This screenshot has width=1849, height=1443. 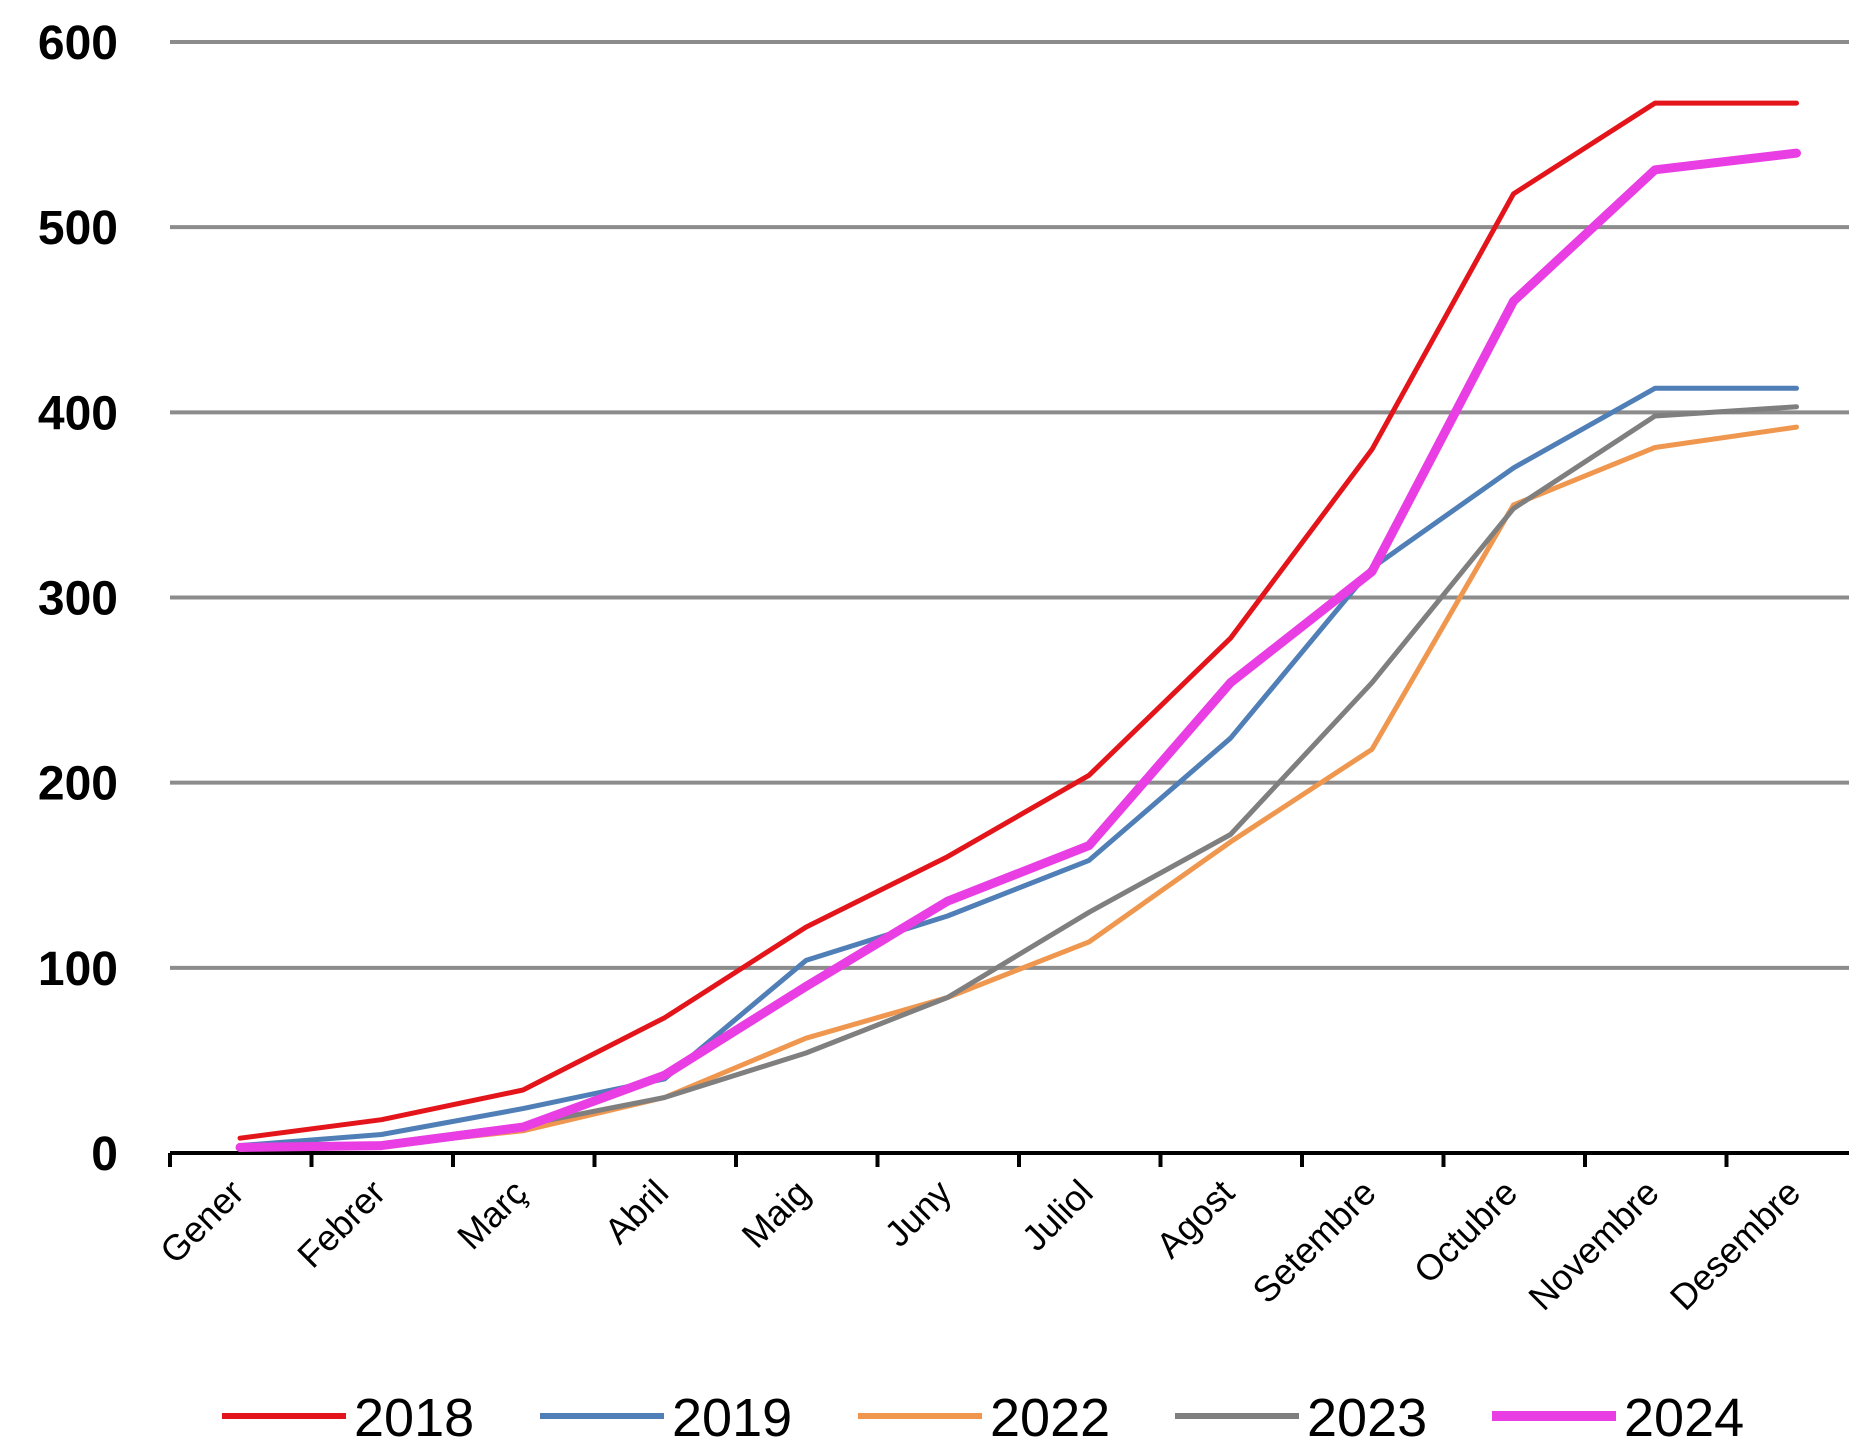 I want to click on y-tick-label: 400, so click(x=78, y=413).